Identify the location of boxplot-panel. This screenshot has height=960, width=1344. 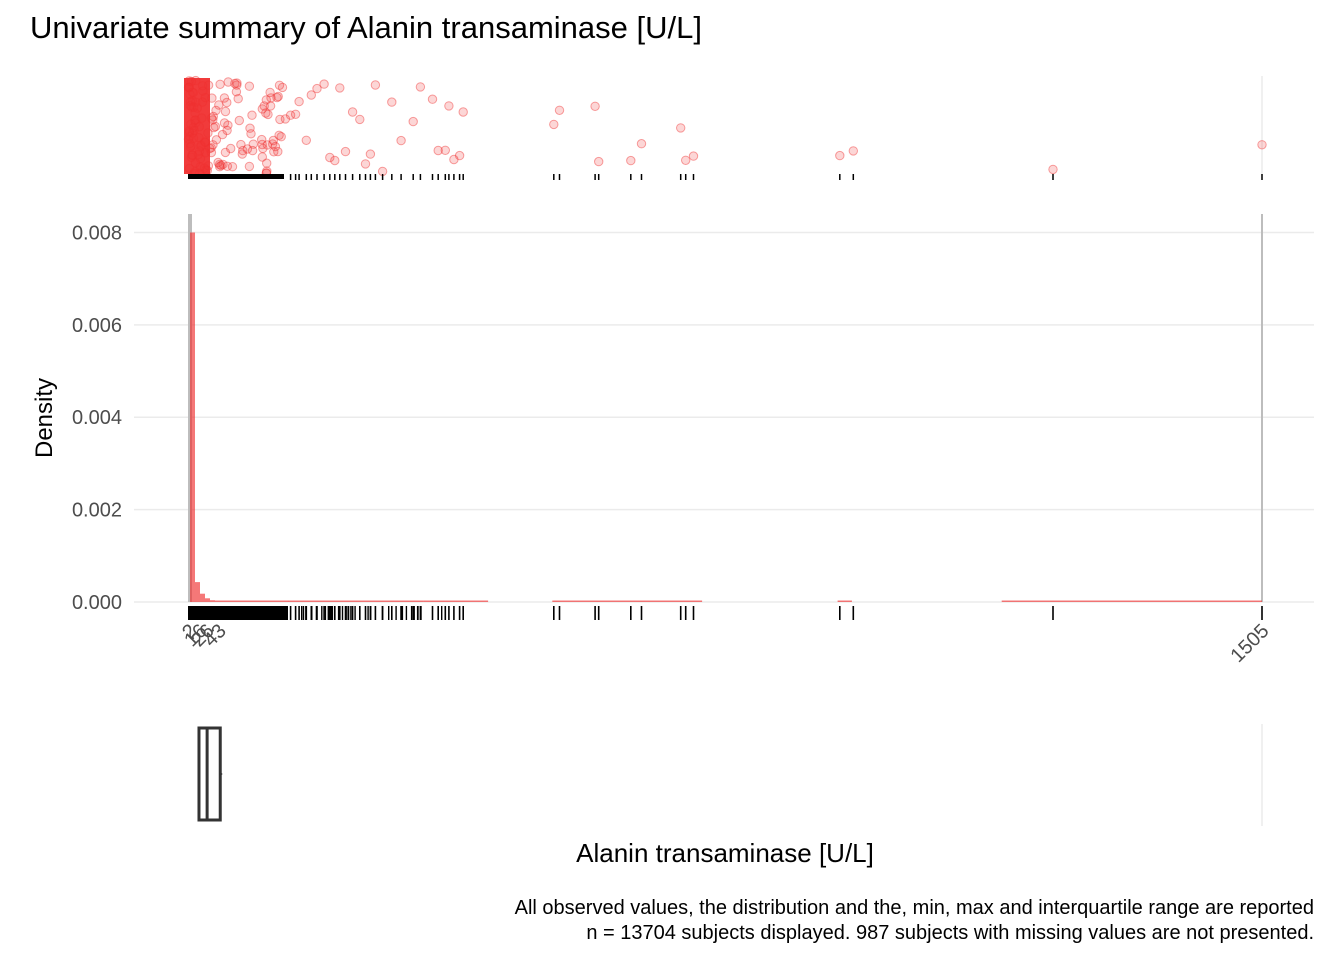
(730, 775).